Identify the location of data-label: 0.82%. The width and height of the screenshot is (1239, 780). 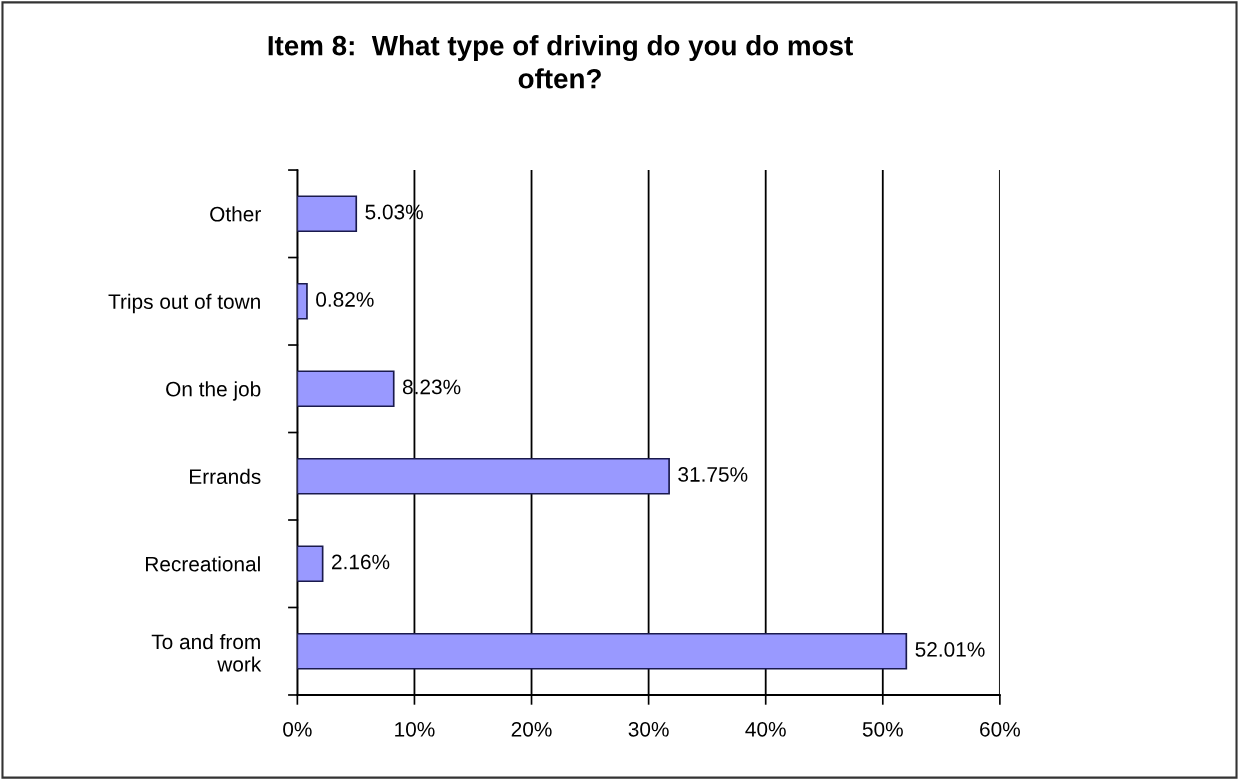
(345, 299).